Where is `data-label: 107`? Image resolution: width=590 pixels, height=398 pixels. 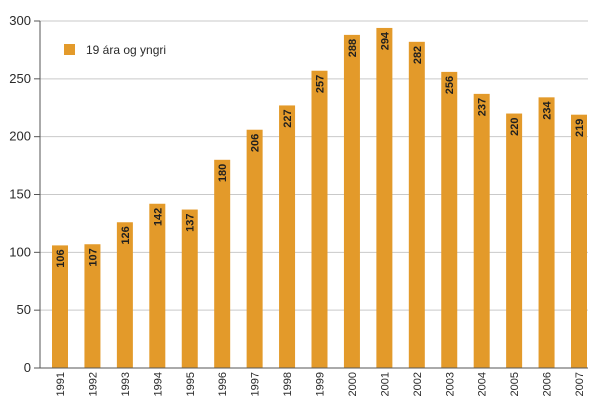 data-label: 107 is located at coordinates (93, 257).